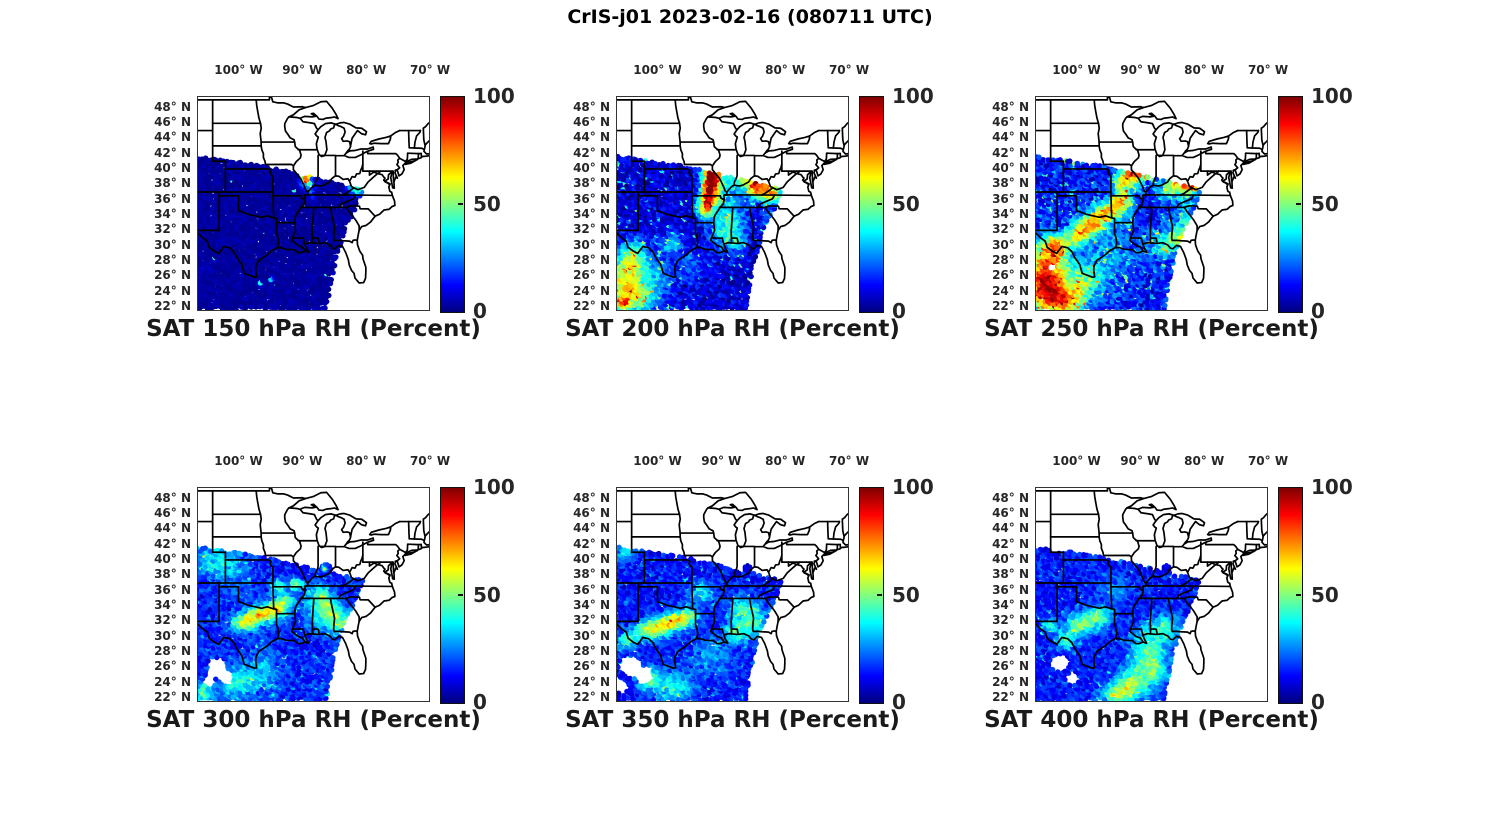 Image resolution: width=1500 pixels, height=825 pixels. Describe the element at coordinates (732, 329) in the screenshot. I see `panel-title: SAT 200 hPa RH (Percent)` at that location.